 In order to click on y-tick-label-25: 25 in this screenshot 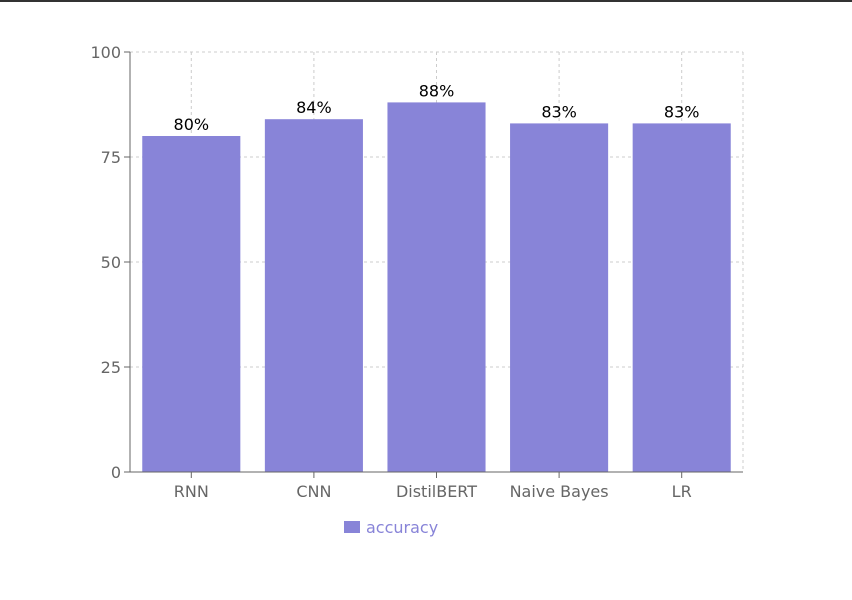, I will do `click(111, 367)`.